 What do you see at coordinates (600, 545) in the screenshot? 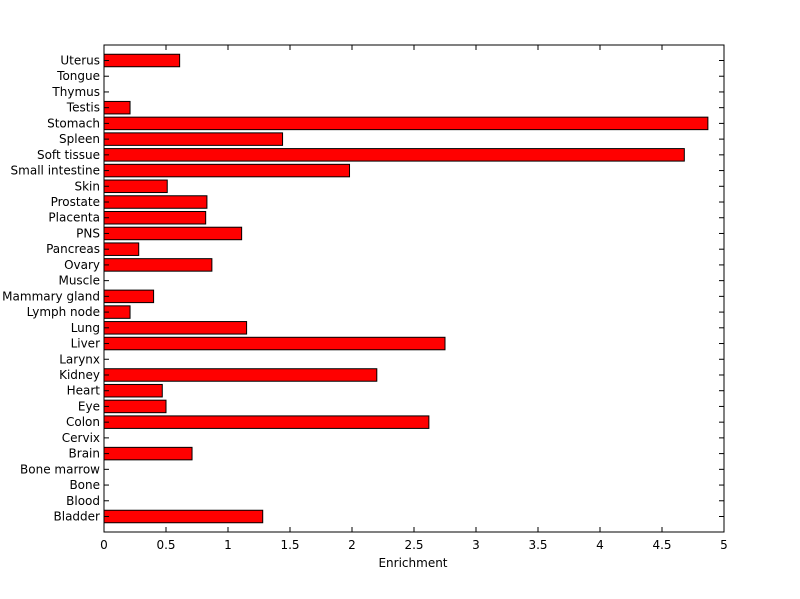
I see `x-tick-label: 4` at bounding box center [600, 545].